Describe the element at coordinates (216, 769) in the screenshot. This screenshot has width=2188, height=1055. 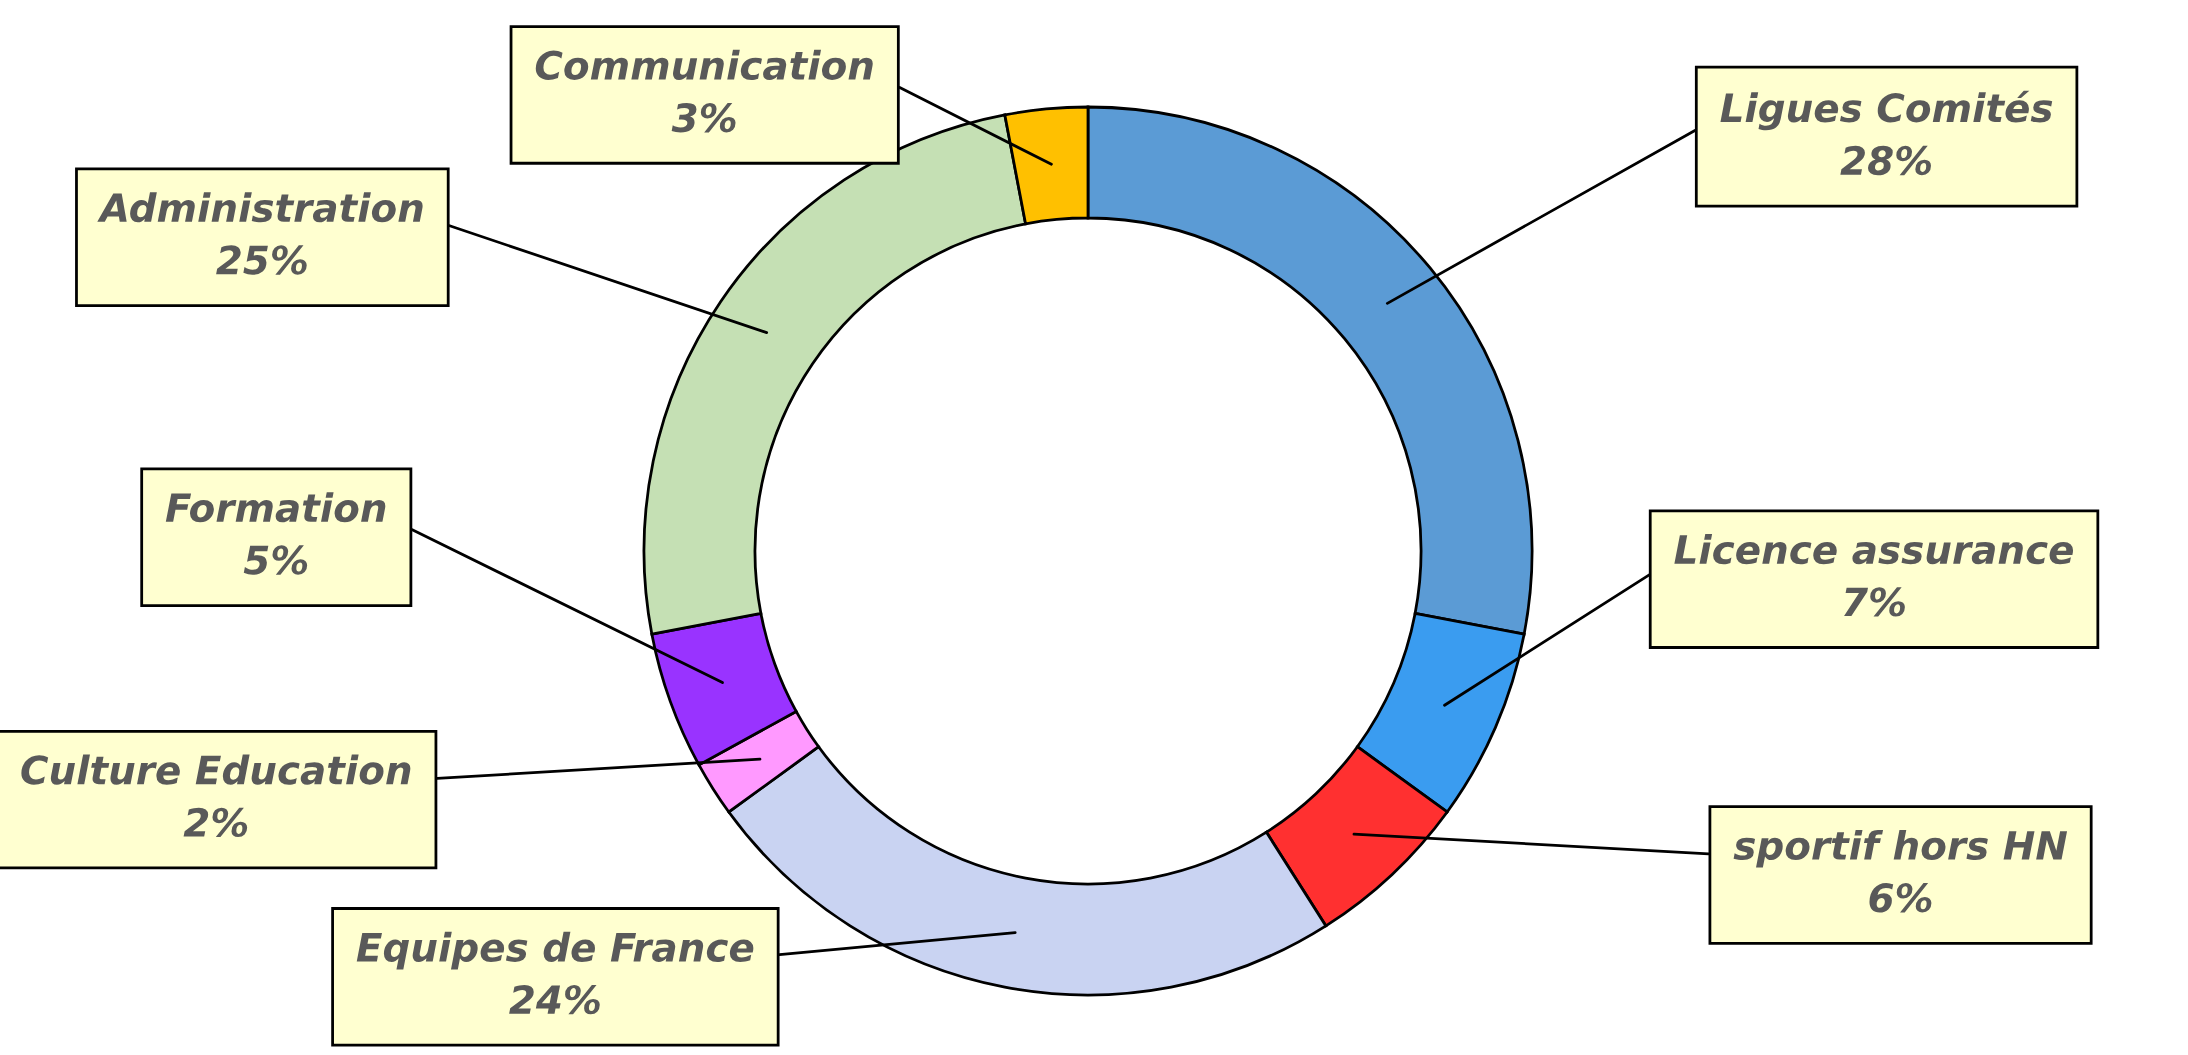
I see `slice-label: Culture Education` at that location.